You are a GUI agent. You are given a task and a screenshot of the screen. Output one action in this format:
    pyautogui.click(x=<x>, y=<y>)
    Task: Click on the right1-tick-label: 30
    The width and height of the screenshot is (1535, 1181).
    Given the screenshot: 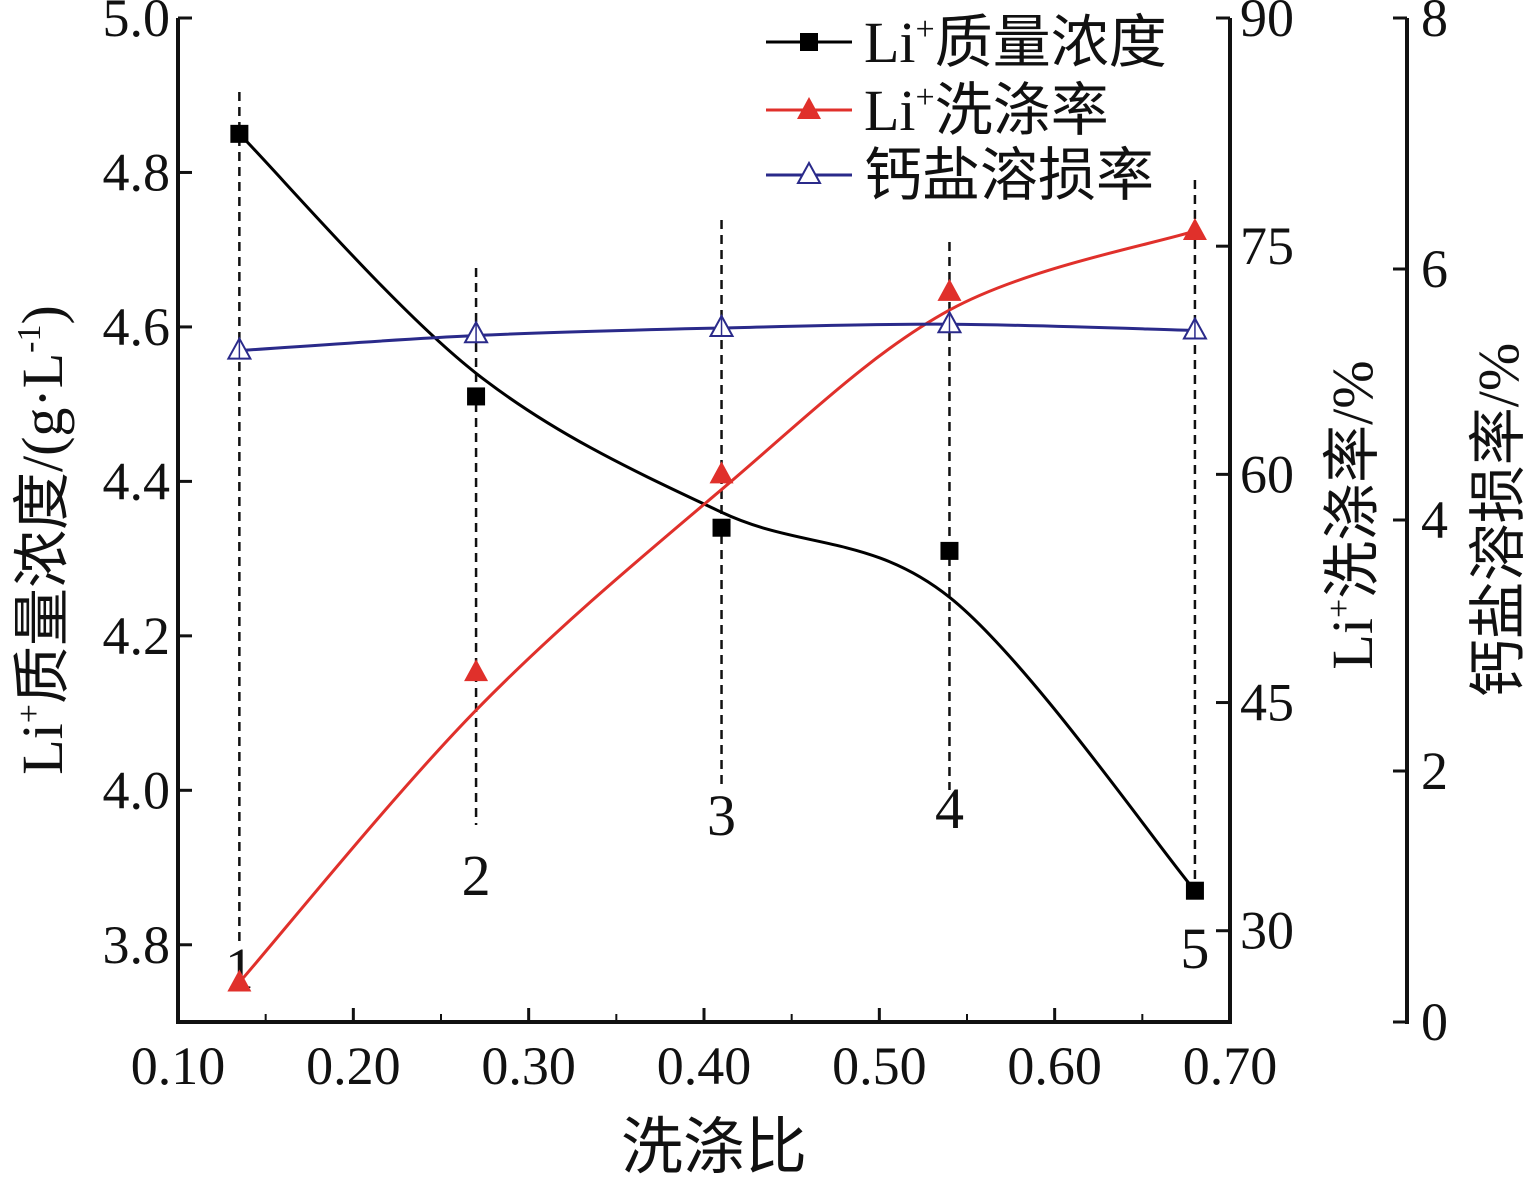 What is the action you would take?
    pyautogui.click(x=1267, y=931)
    